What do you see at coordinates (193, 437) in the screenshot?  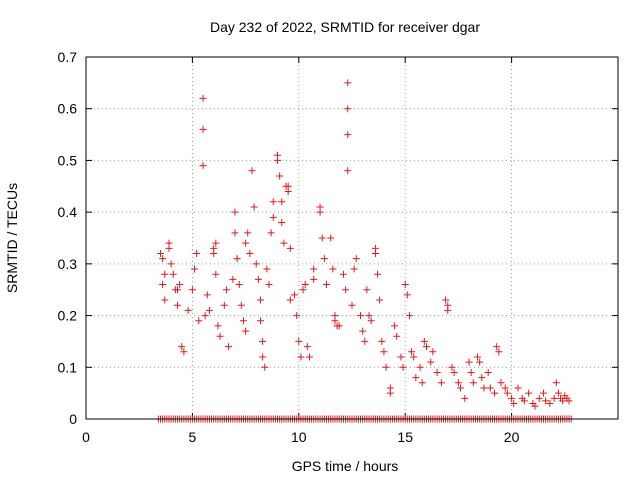 I see `x-tick-label: 5` at bounding box center [193, 437].